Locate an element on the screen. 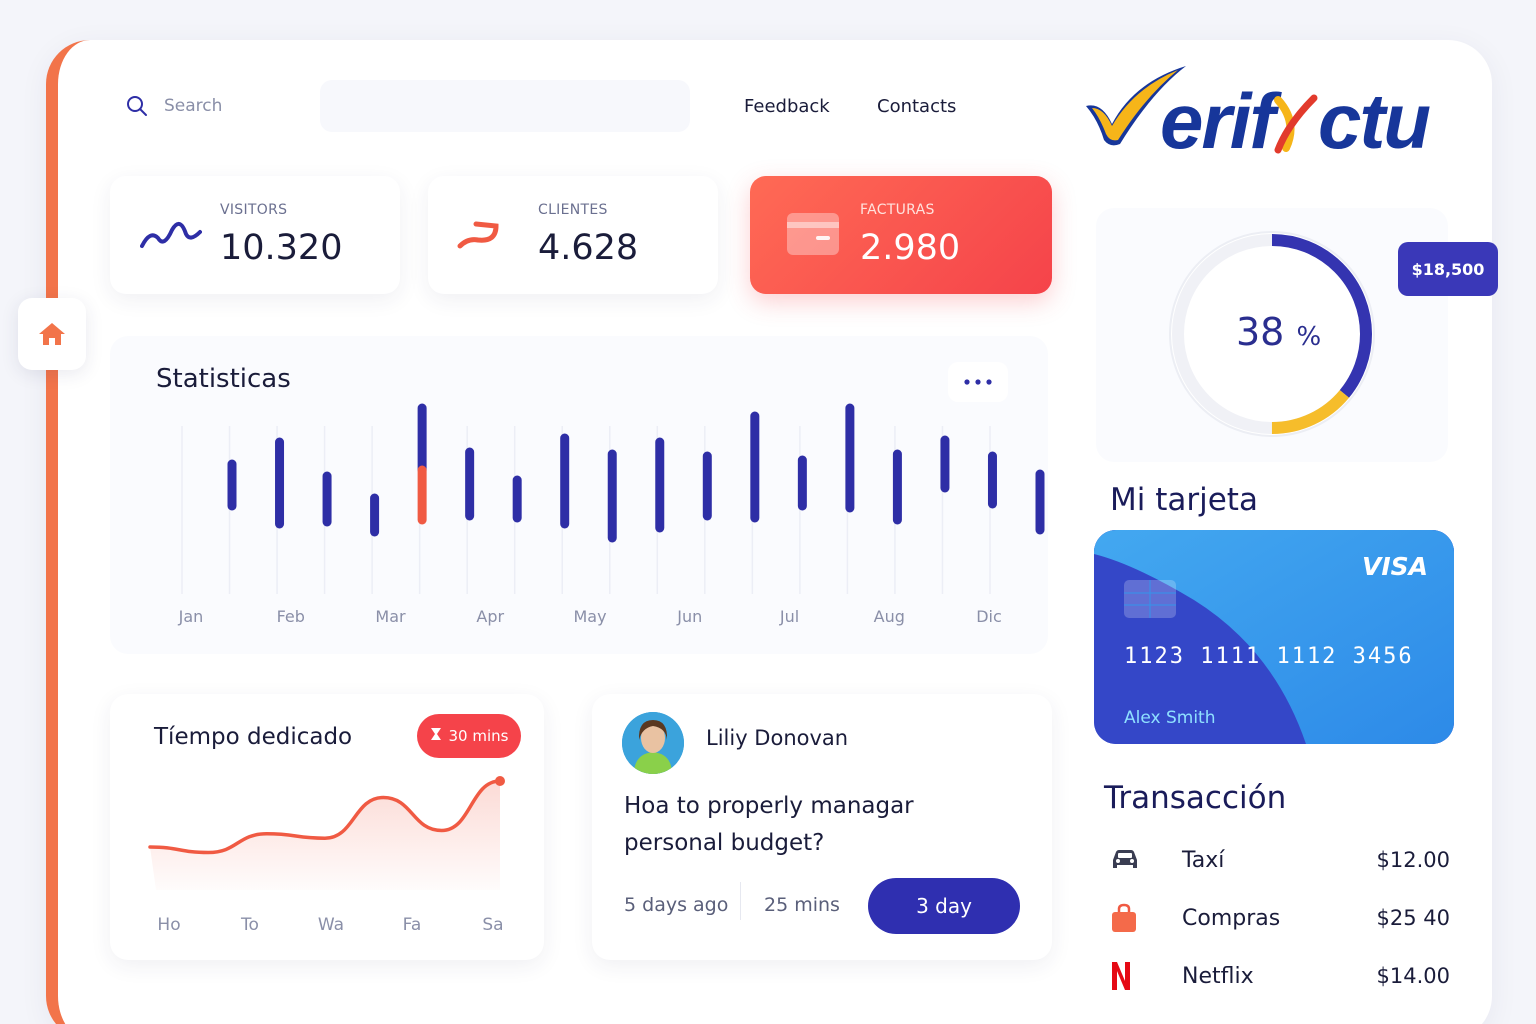 The height and width of the screenshot is (1024, 1536). transaction-row: Compras $25 40 is located at coordinates (1280, 918).